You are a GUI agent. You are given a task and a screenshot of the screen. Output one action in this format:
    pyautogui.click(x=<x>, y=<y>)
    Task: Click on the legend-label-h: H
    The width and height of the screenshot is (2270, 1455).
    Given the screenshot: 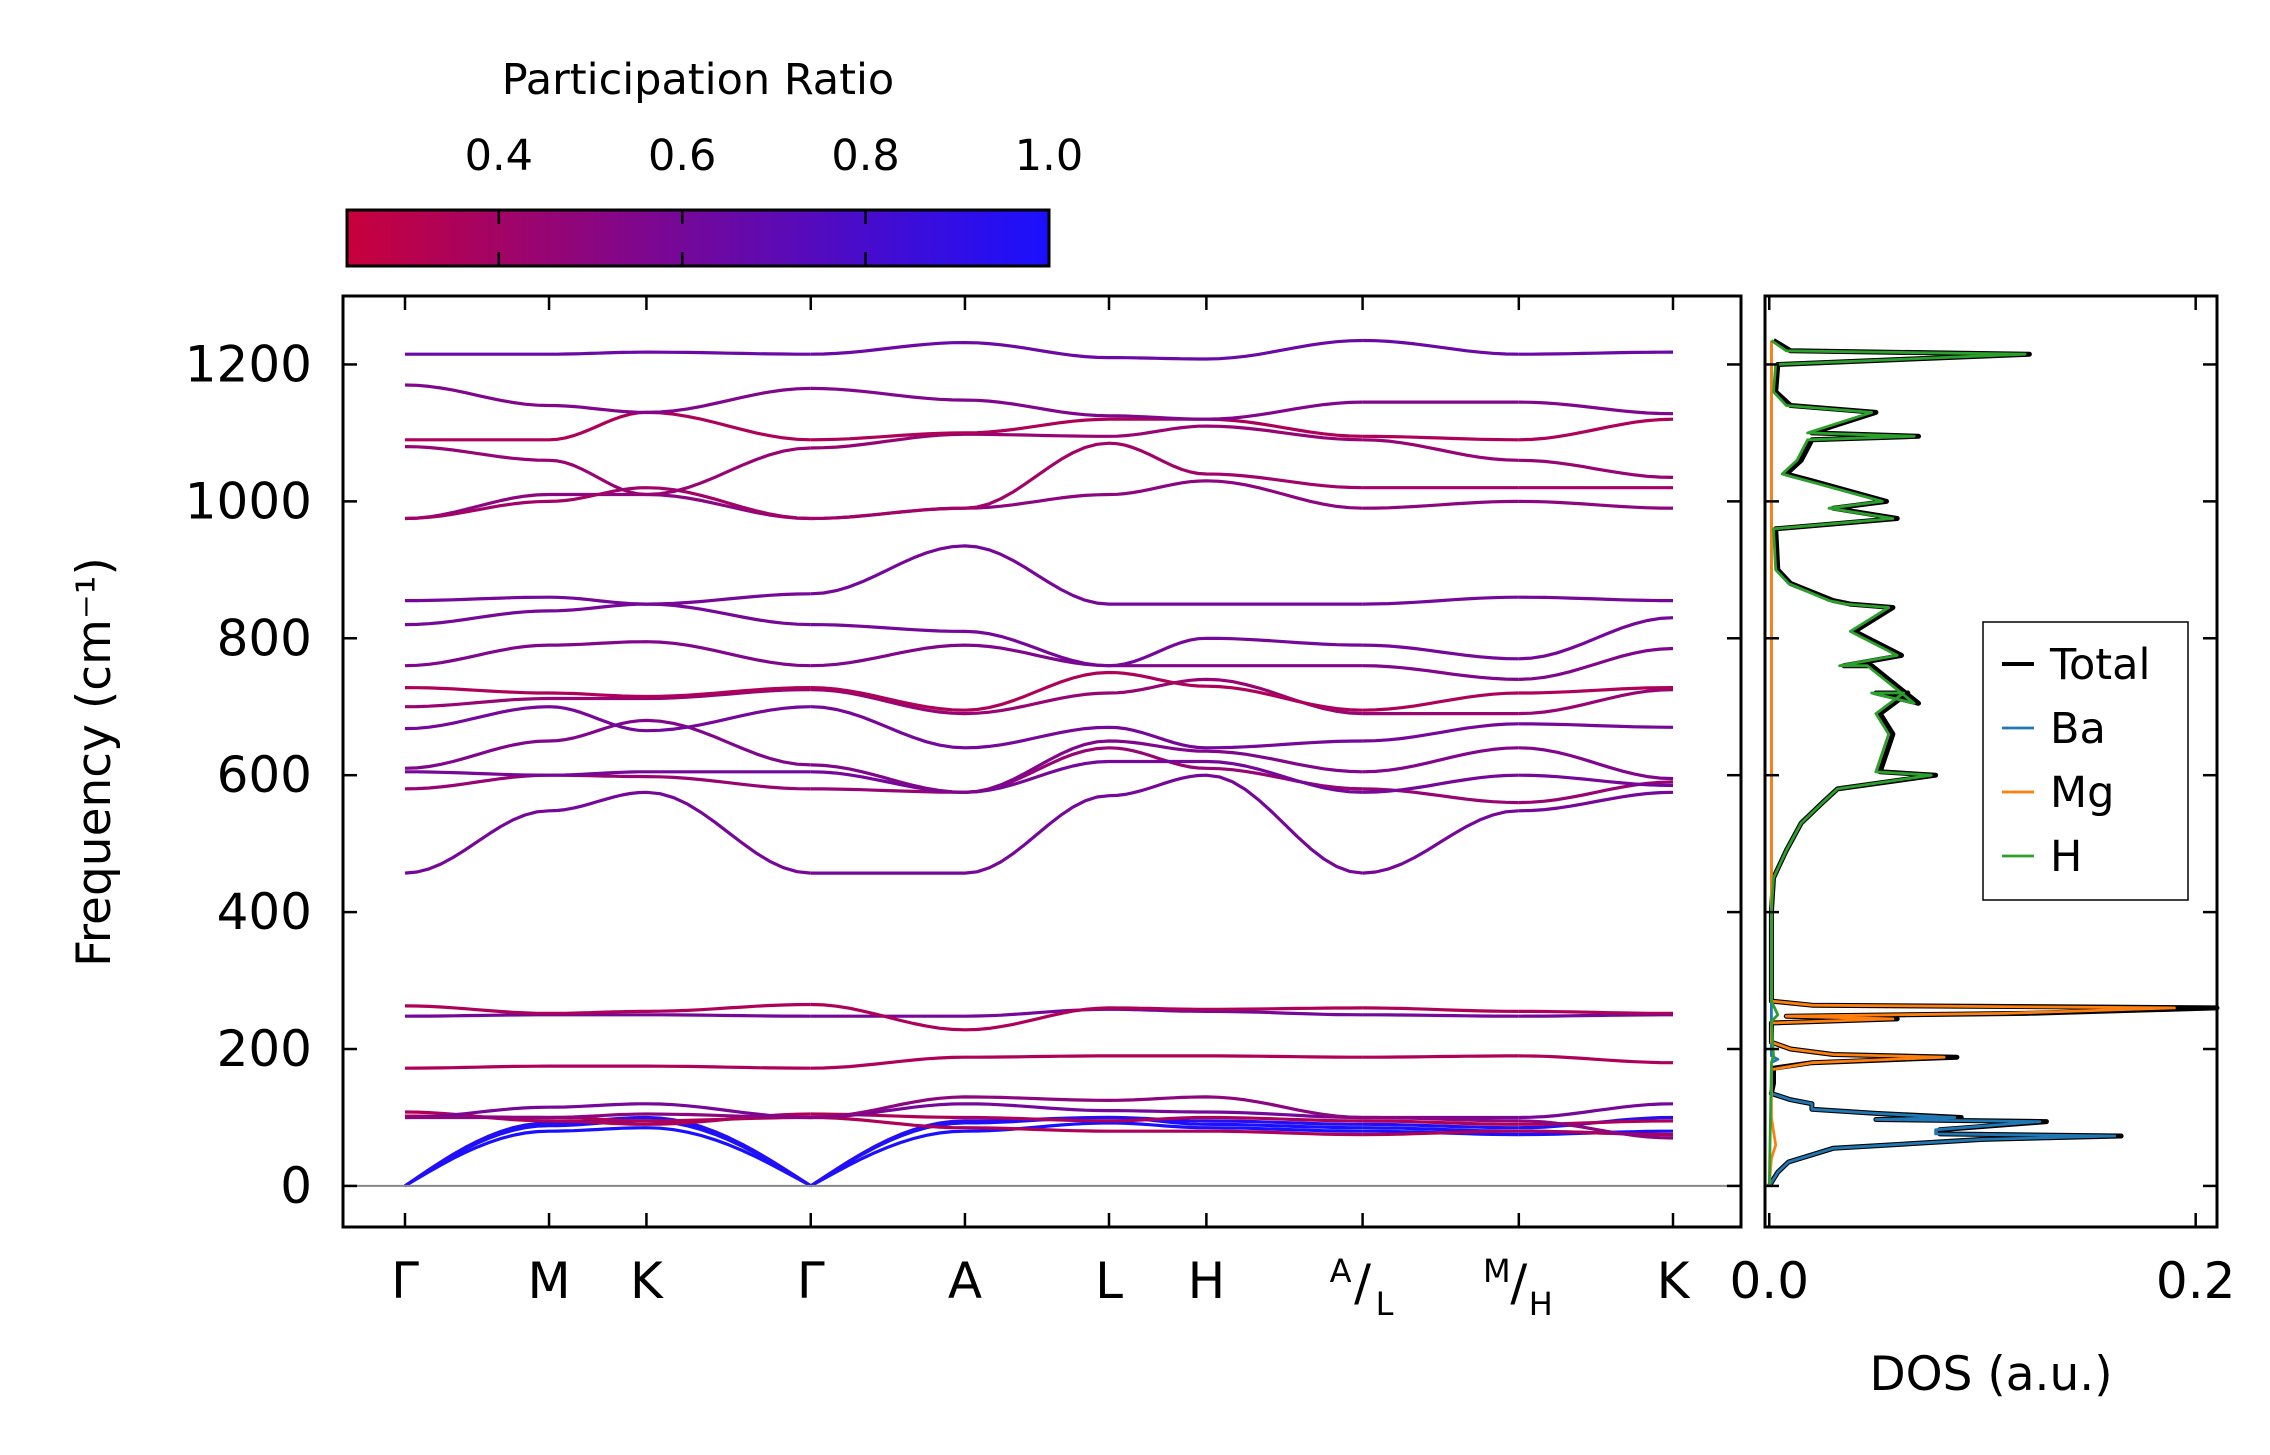 What is the action you would take?
    pyautogui.click(x=2066, y=857)
    